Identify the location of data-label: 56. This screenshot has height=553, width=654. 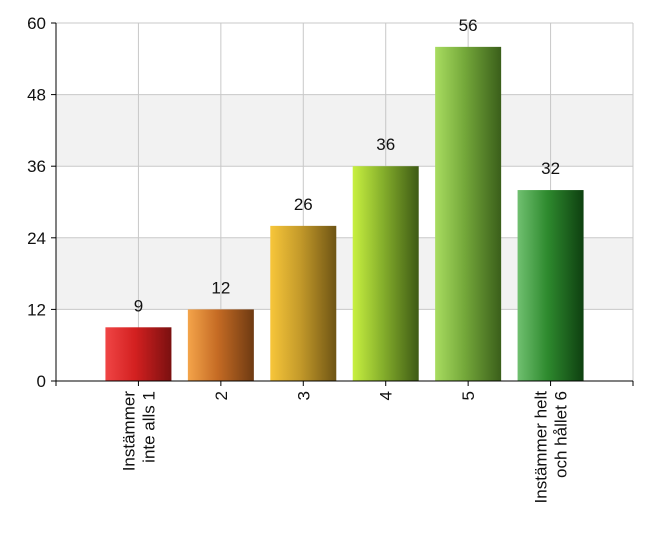
(468, 25).